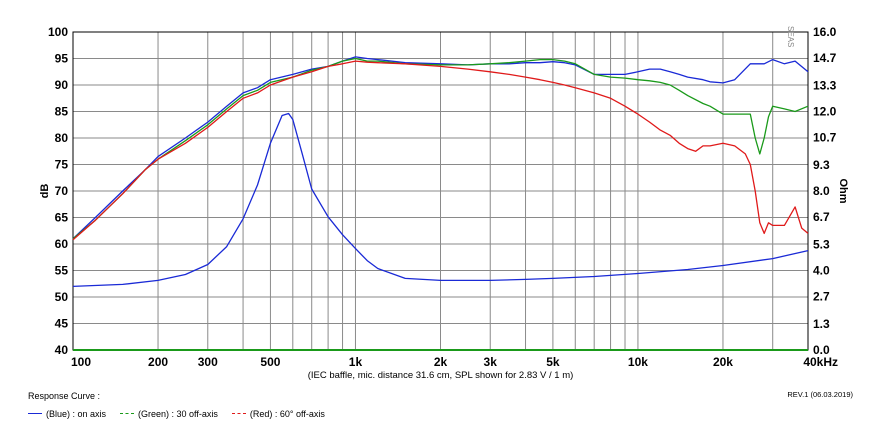  Describe the element at coordinates (62, 350) in the screenshot. I see `y-tick-label: 40` at that location.